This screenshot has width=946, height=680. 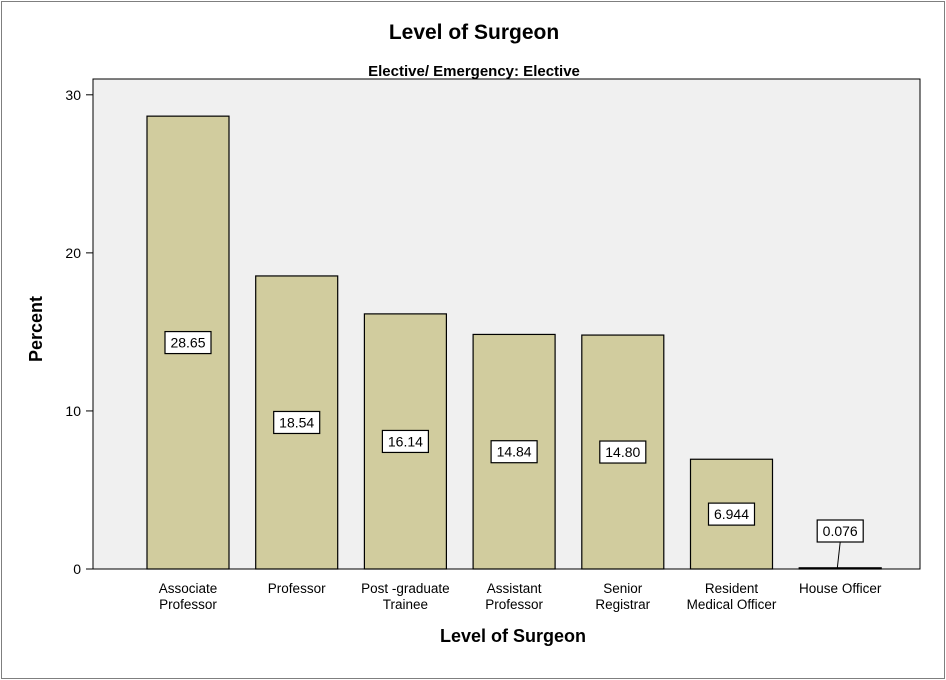 What do you see at coordinates (622, 604) in the screenshot?
I see `x-tick-label: Registrar` at bounding box center [622, 604].